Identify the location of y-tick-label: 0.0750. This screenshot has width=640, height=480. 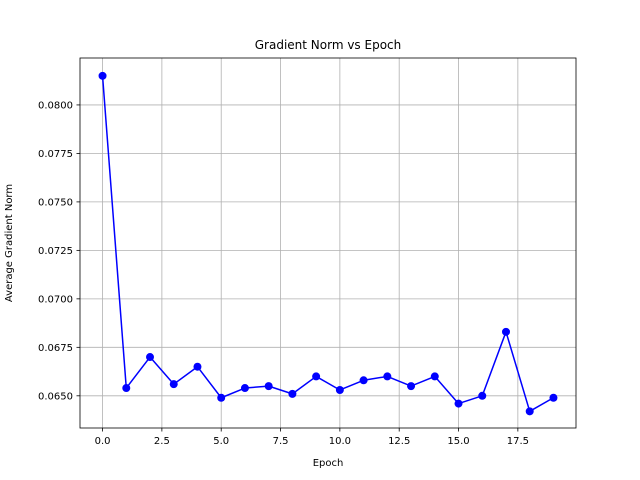
(55, 202).